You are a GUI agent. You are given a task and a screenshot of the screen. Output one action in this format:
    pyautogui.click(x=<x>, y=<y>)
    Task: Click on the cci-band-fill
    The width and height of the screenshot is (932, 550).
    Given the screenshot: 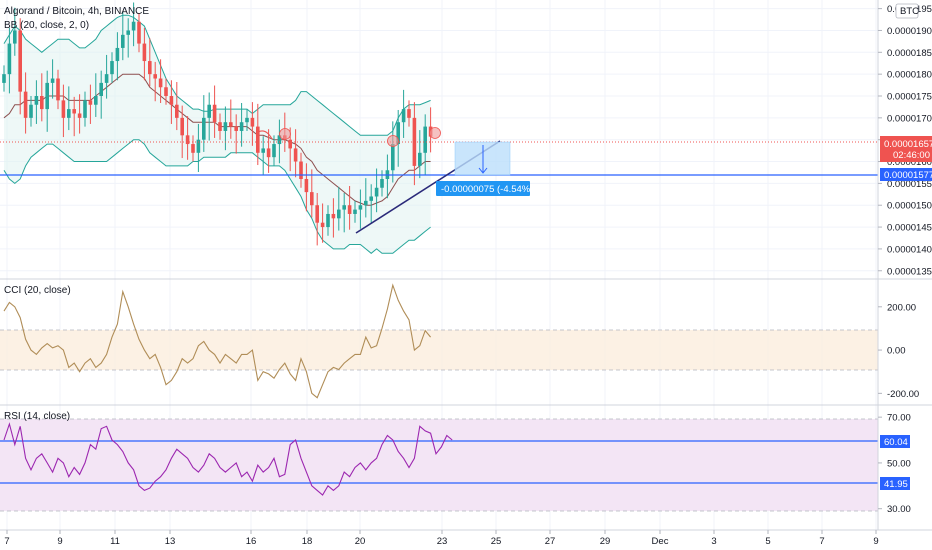 What is the action you would take?
    pyautogui.click(x=439, y=350)
    